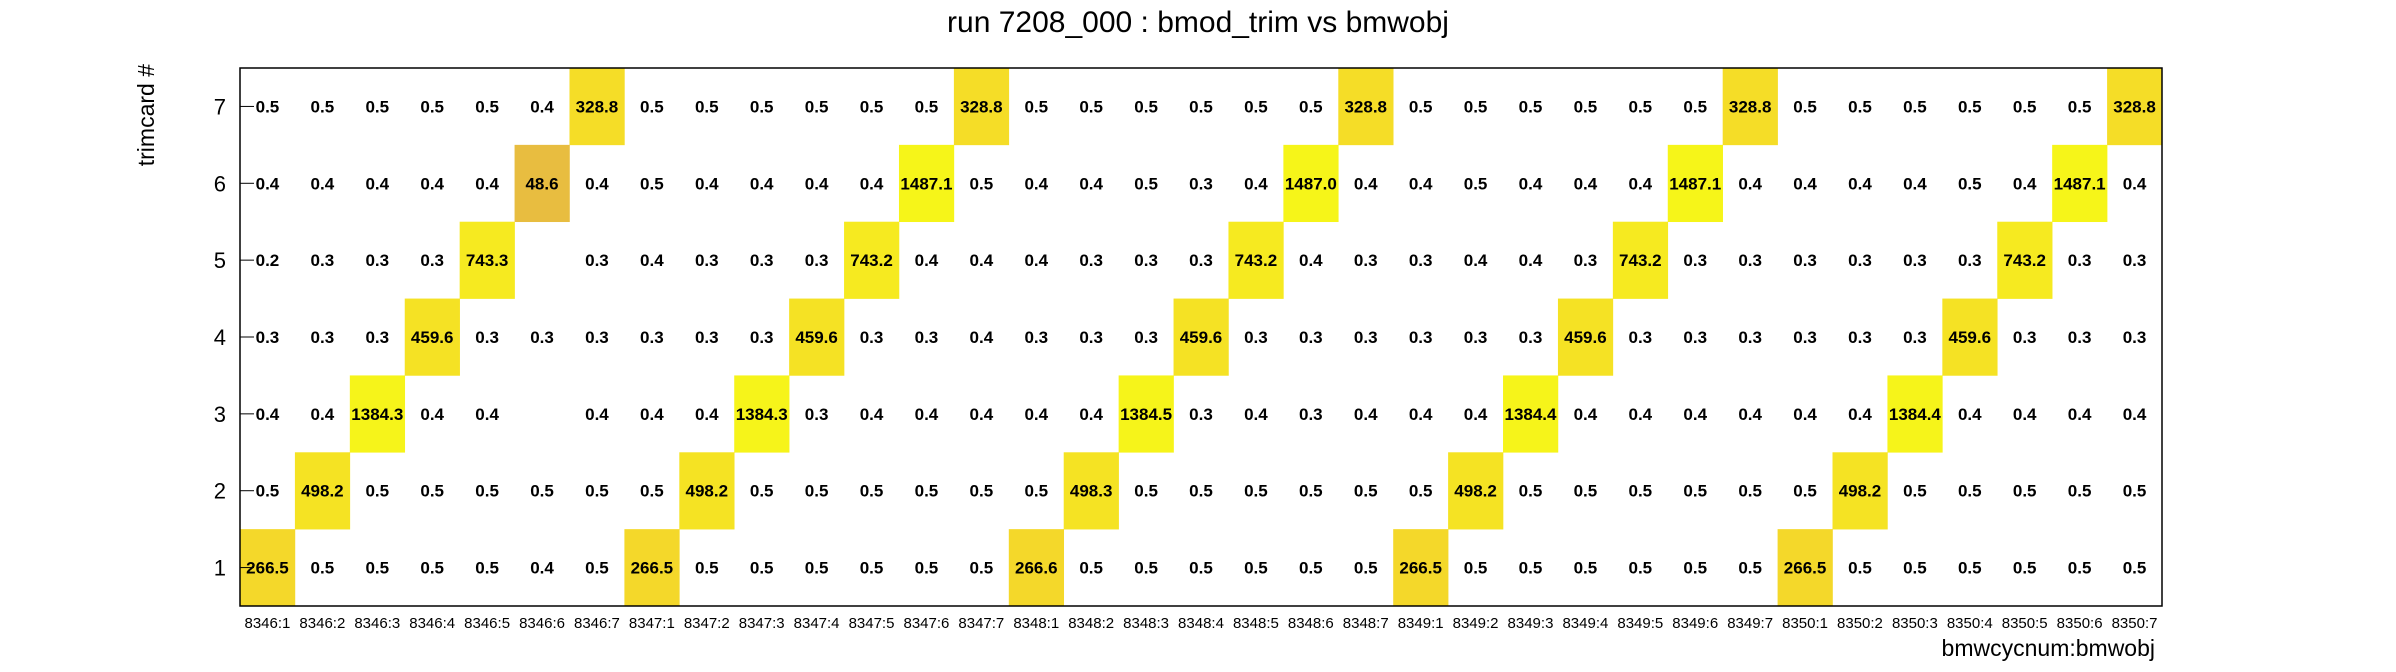 The image size is (2396, 672). Describe the element at coordinates (817, 623) in the screenshot. I see `x-tick-label: 8347:4` at that location.